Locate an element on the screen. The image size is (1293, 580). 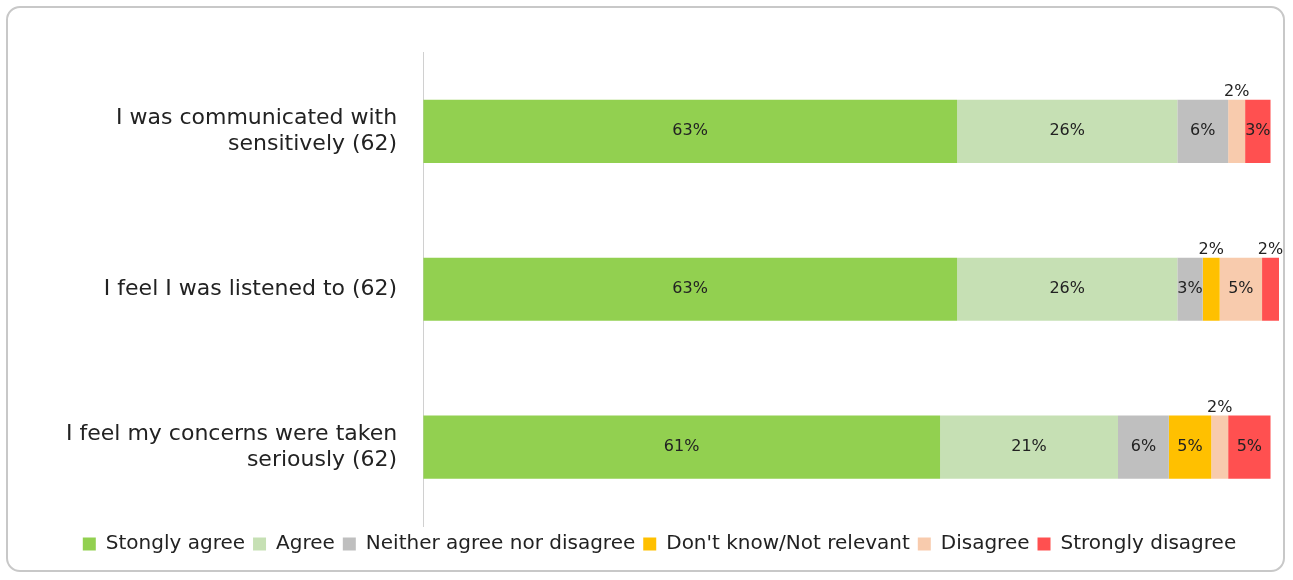
legend-label: Strongly disagree is located at coordinates (1148, 542).